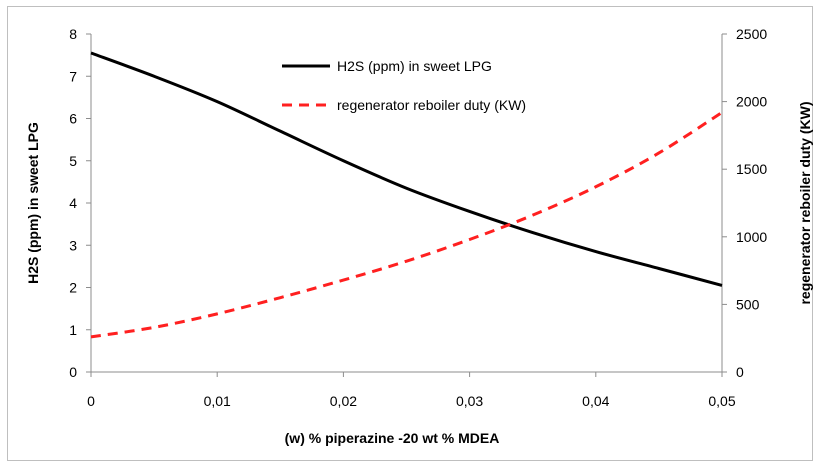 This screenshot has height=468, width=821. Describe the element at coordinates (73, 330) in the screenshot. I see `y-tick-label: 1` at that location.